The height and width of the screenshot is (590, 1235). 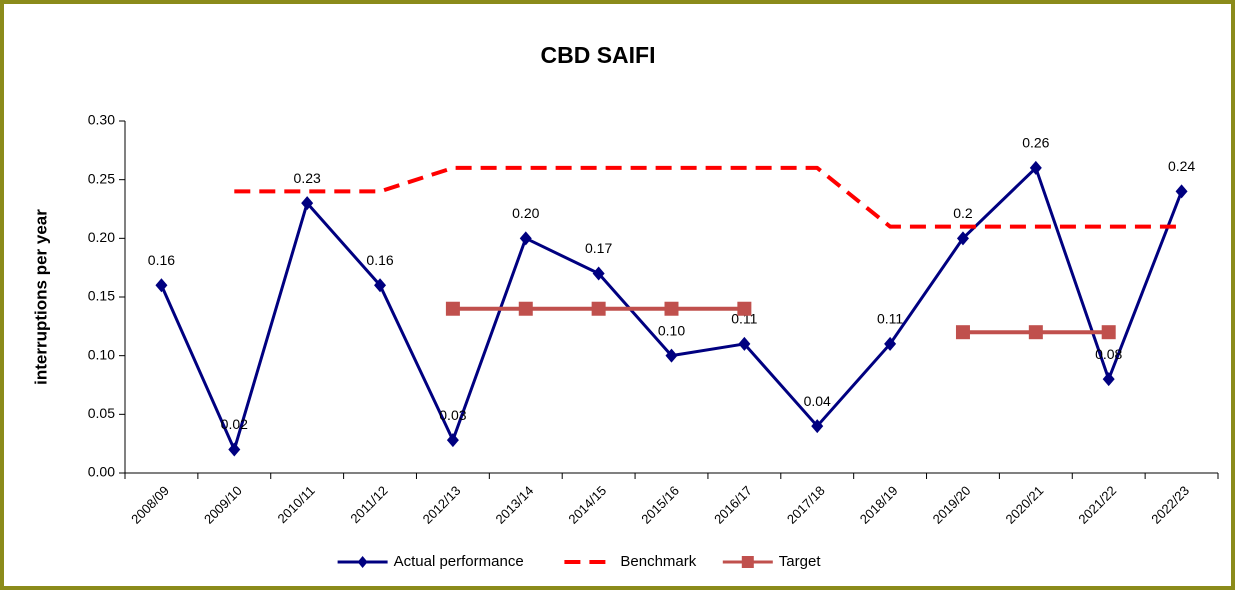 What do you see at coordinates (101, 296) in the screenshot?
I see `y-tick-label: 0.15` at bounding box center [101, 296].